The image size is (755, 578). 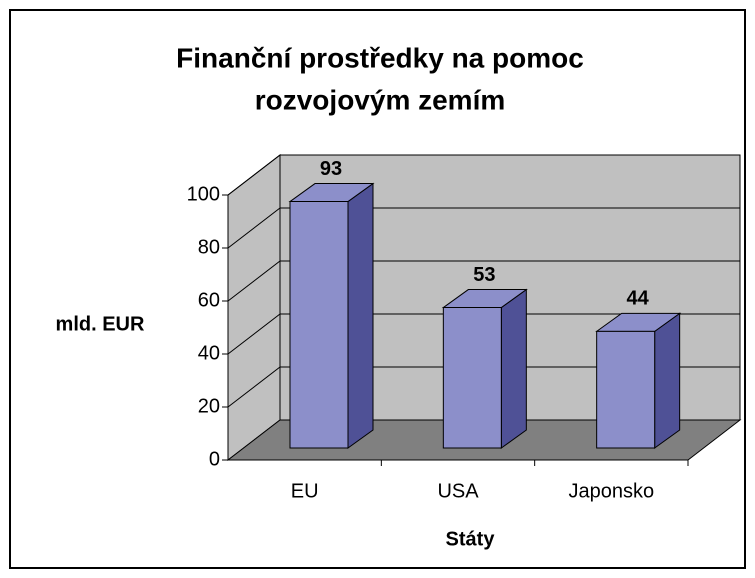 What do you see at coordinates (254, 307) in the screenshot?
I see `left-wall` at bounding box center [254, 307].